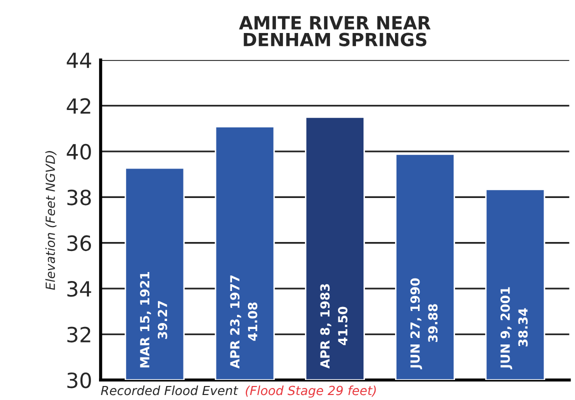 The image size is (575, 400). Describe the element at coordinates (416, 324) in the screenshot. I see `x-tick-label: JUN 27, 1990` at that location.